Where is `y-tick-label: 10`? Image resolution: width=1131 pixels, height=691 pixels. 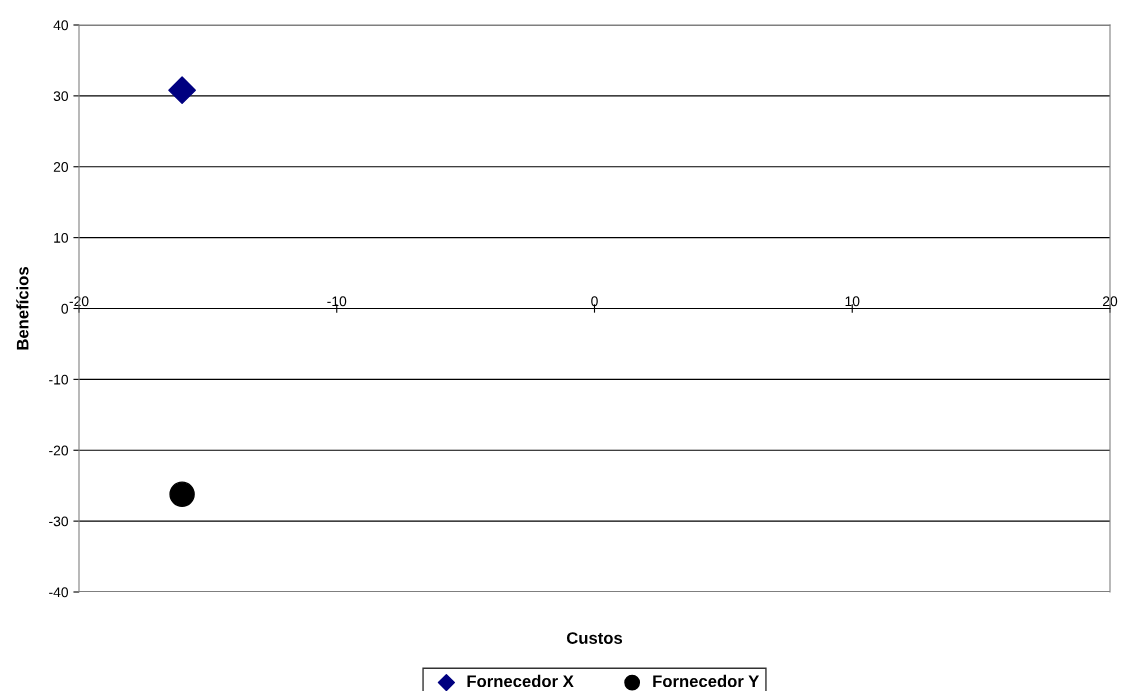
y-tick-label: 10 is located at coordinates (61, 237).